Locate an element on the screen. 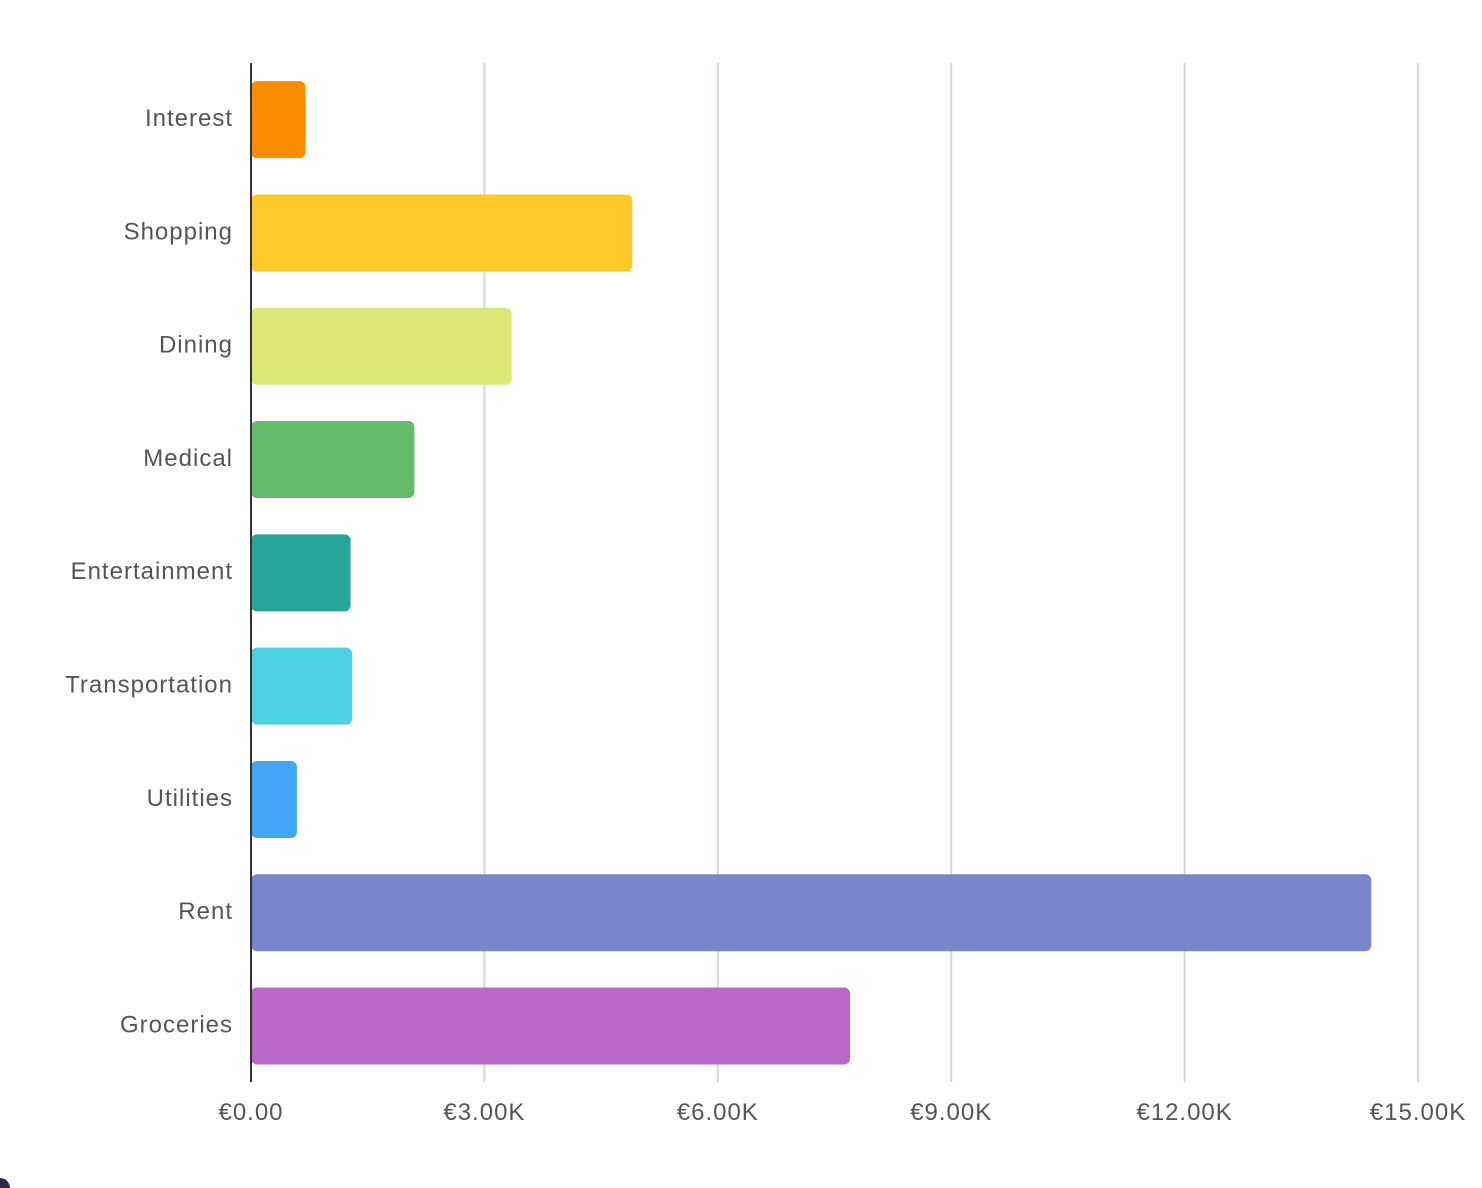 This screenshot has width=1482, height=1188. x-tick-label-0: €0.00 is located at coordinates (250, 1112).